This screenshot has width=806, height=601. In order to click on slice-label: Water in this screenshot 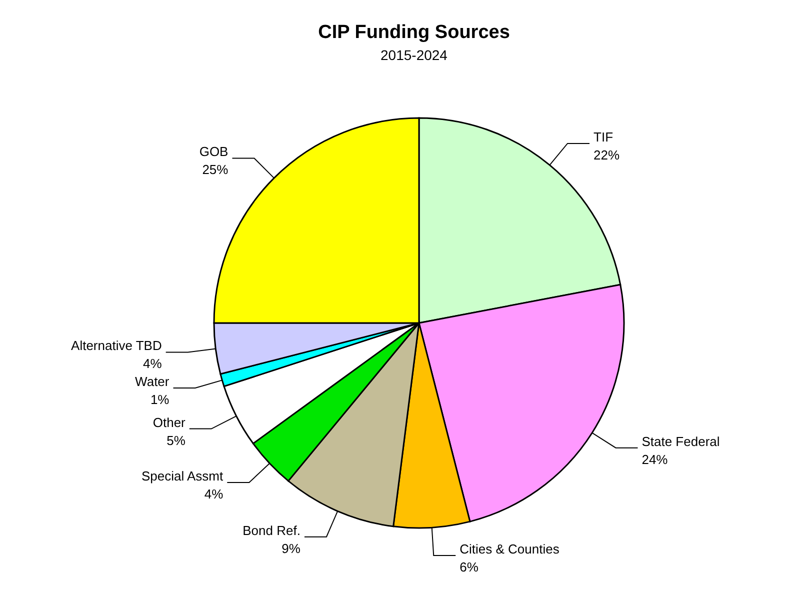, I will do `click(152, 382)`.